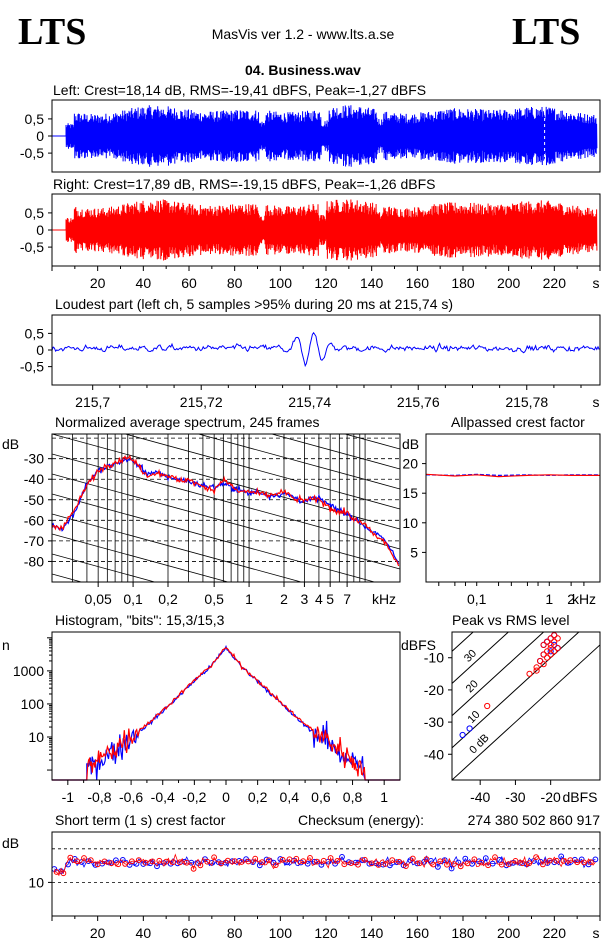 This screenshot has height=946, width=606. I want to click on x-tick-label: 140, so click(372, 933).